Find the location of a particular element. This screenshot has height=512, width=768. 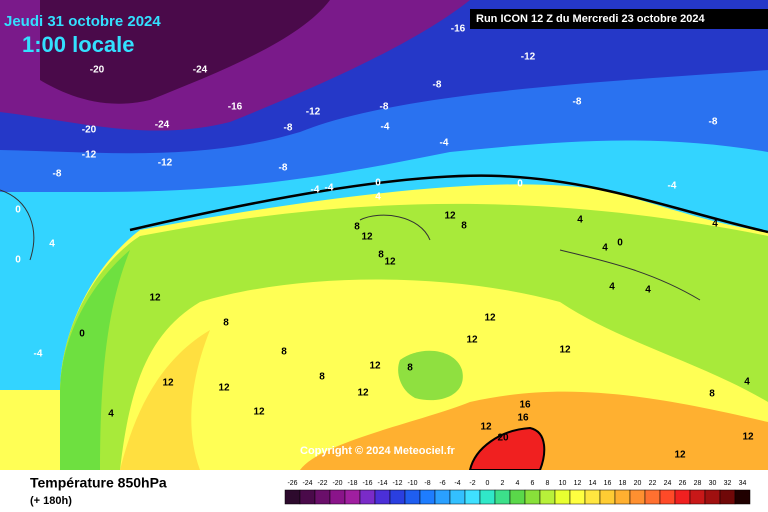

scale-label: 0 is located at coordinates (488, 483).